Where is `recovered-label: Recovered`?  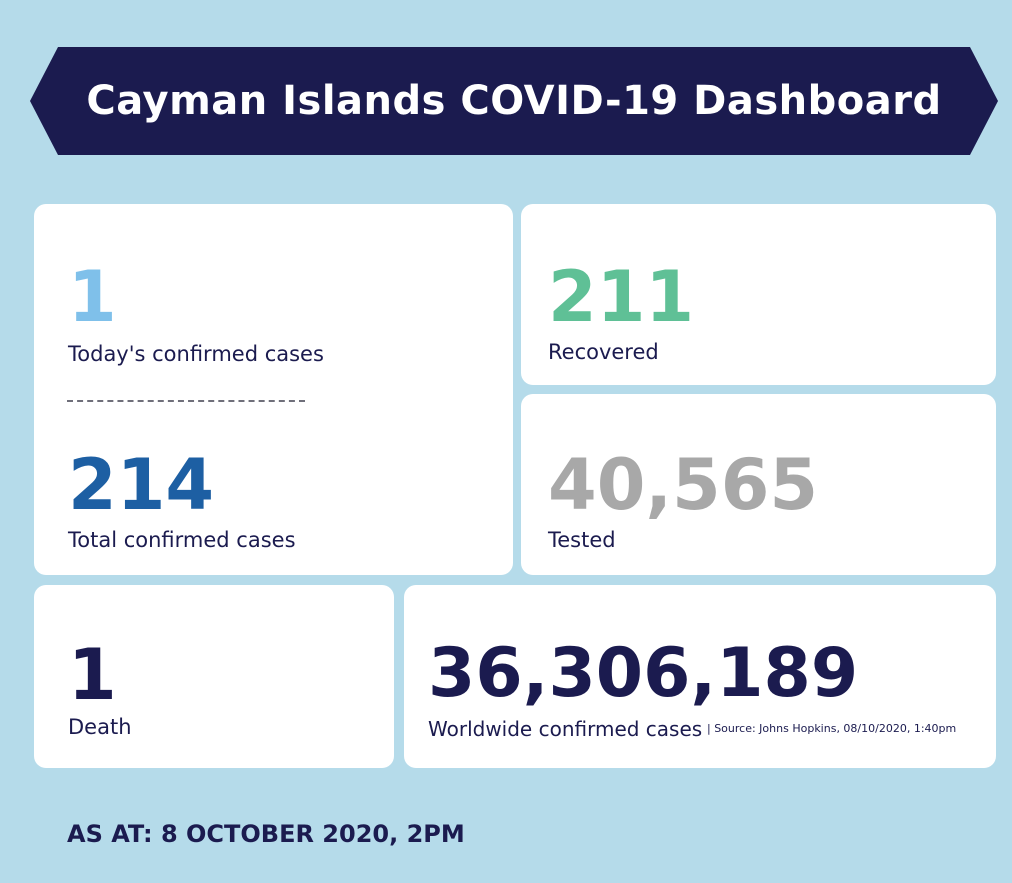
recovered-label: Recovered is located at coordinates (603, 352).